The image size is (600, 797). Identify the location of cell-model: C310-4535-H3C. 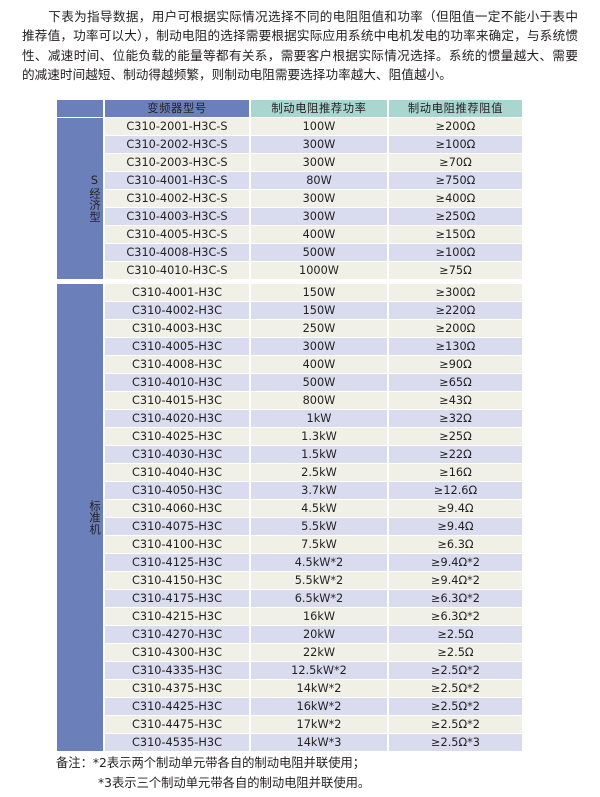
(177, 742).